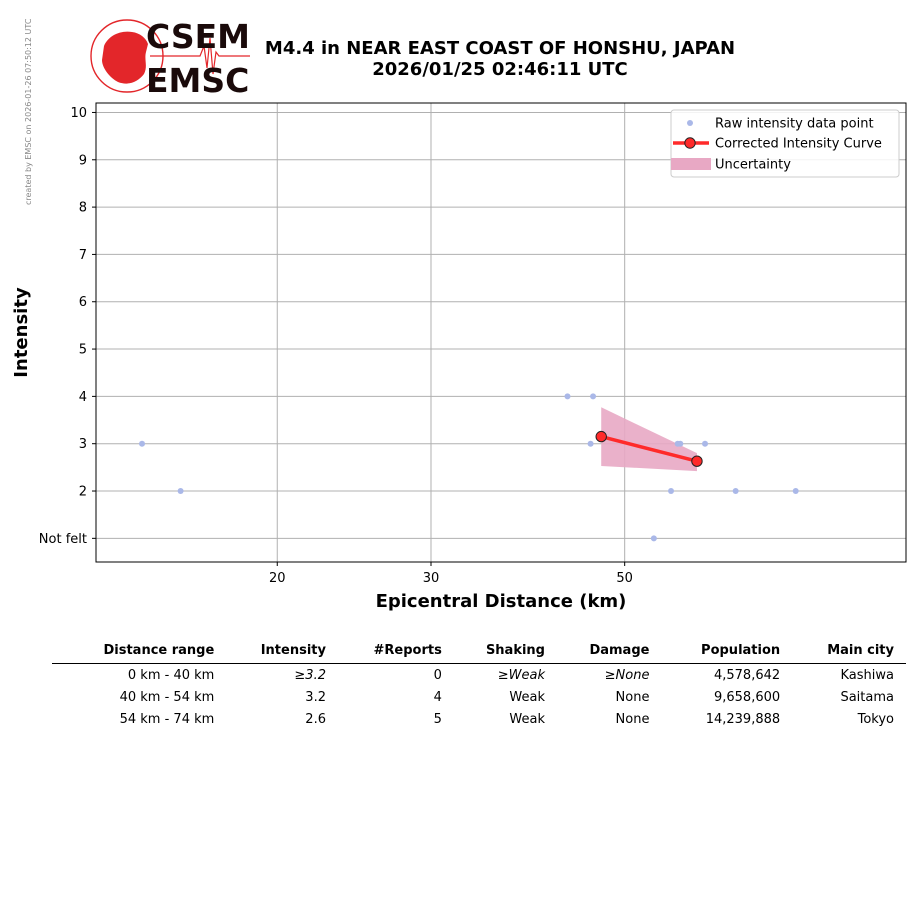  I want to click on y-tick-label: Not felt, so click(63, 539).